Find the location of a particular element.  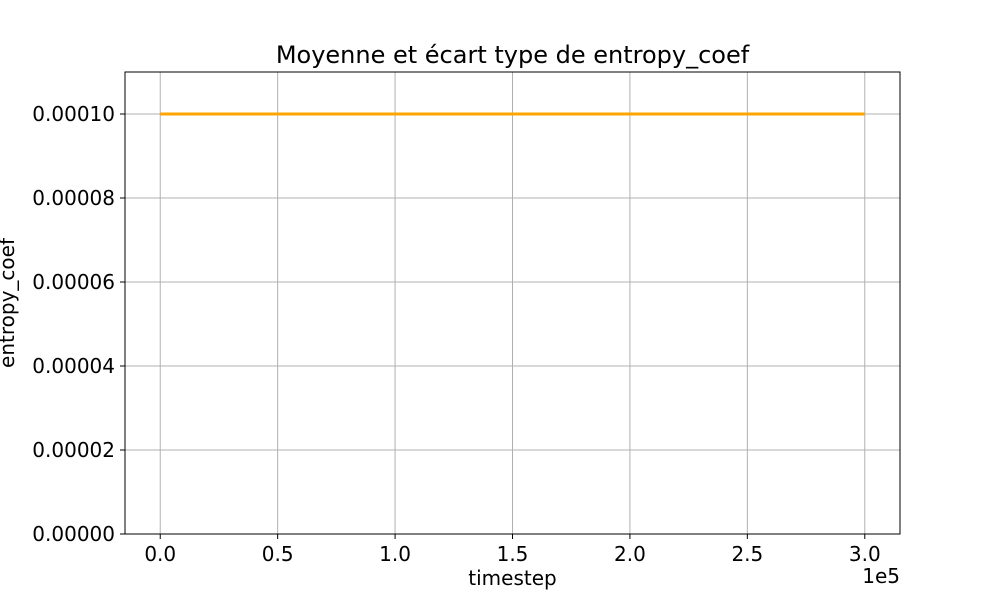

y-tick-label: 0.00008 is located at coordinates (73, 198).